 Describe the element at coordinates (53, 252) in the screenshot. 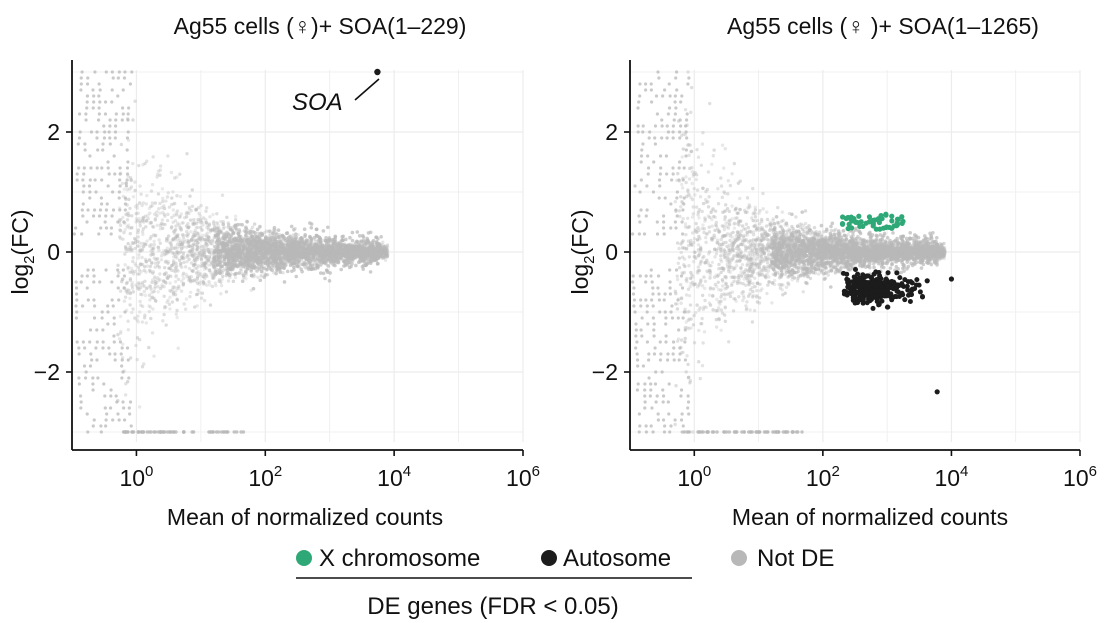

I see `panel-left-y-ticks: 20−2` at that location.